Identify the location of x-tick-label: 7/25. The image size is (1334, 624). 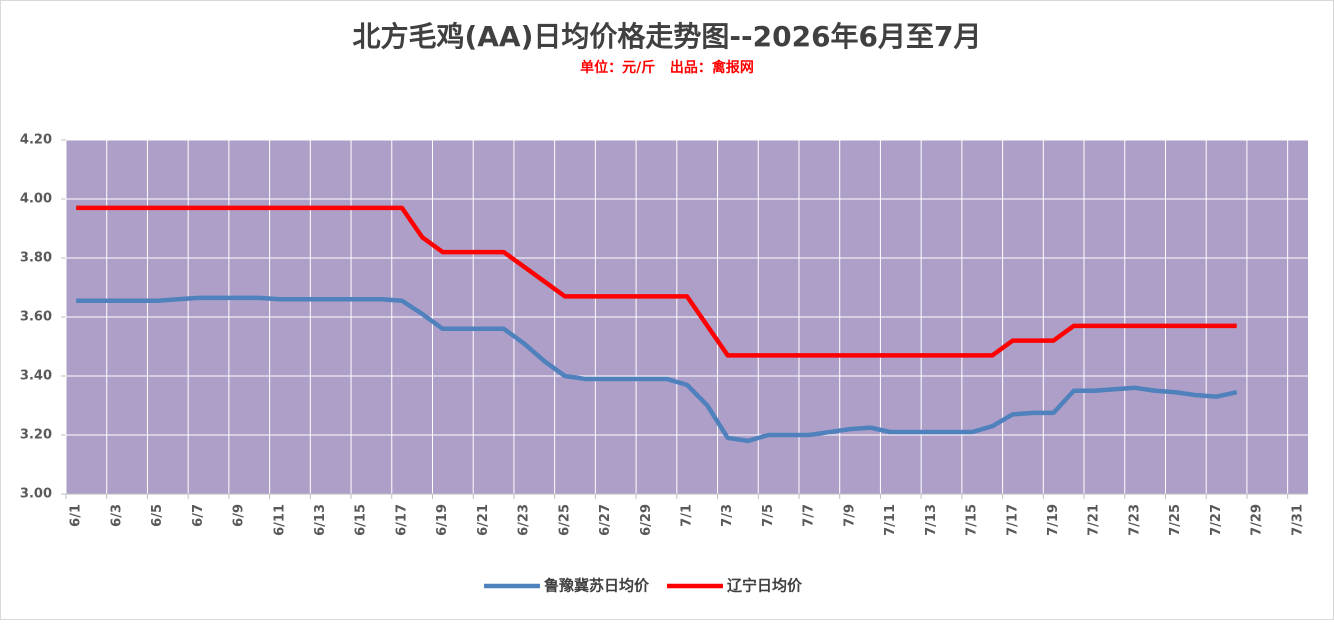
(1175, 520).